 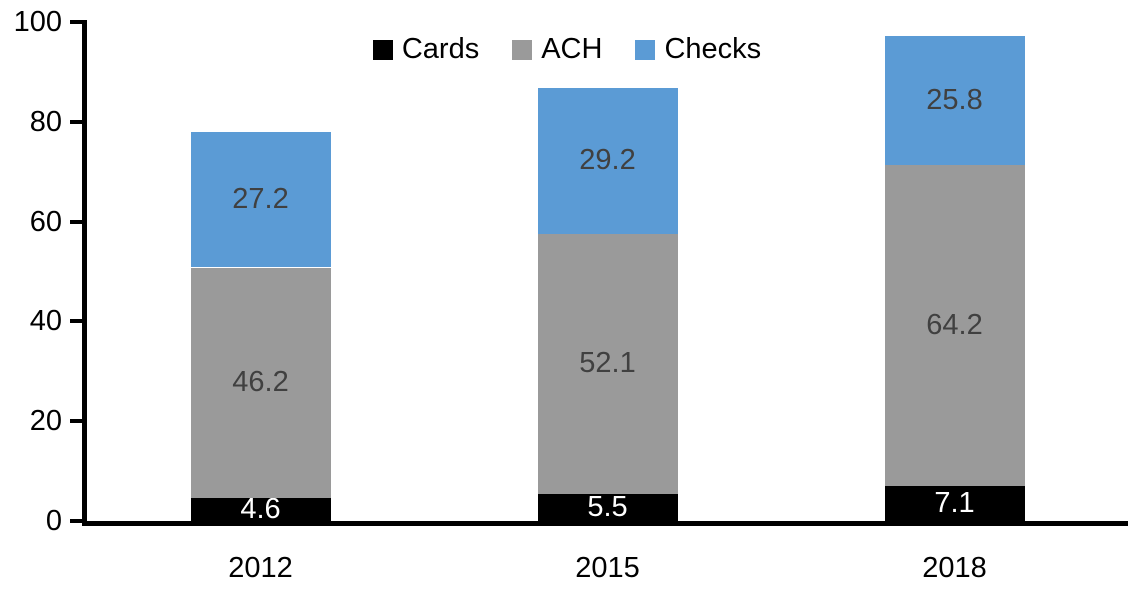 I want to click on bar-value-label: 27.2, so click(x=260, y=199).